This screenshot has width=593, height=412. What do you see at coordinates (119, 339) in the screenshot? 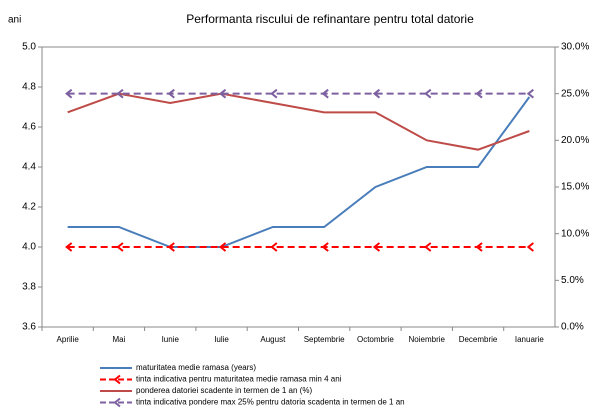
I see `x-tick-label: Mai` at bounding box center [119, 339].